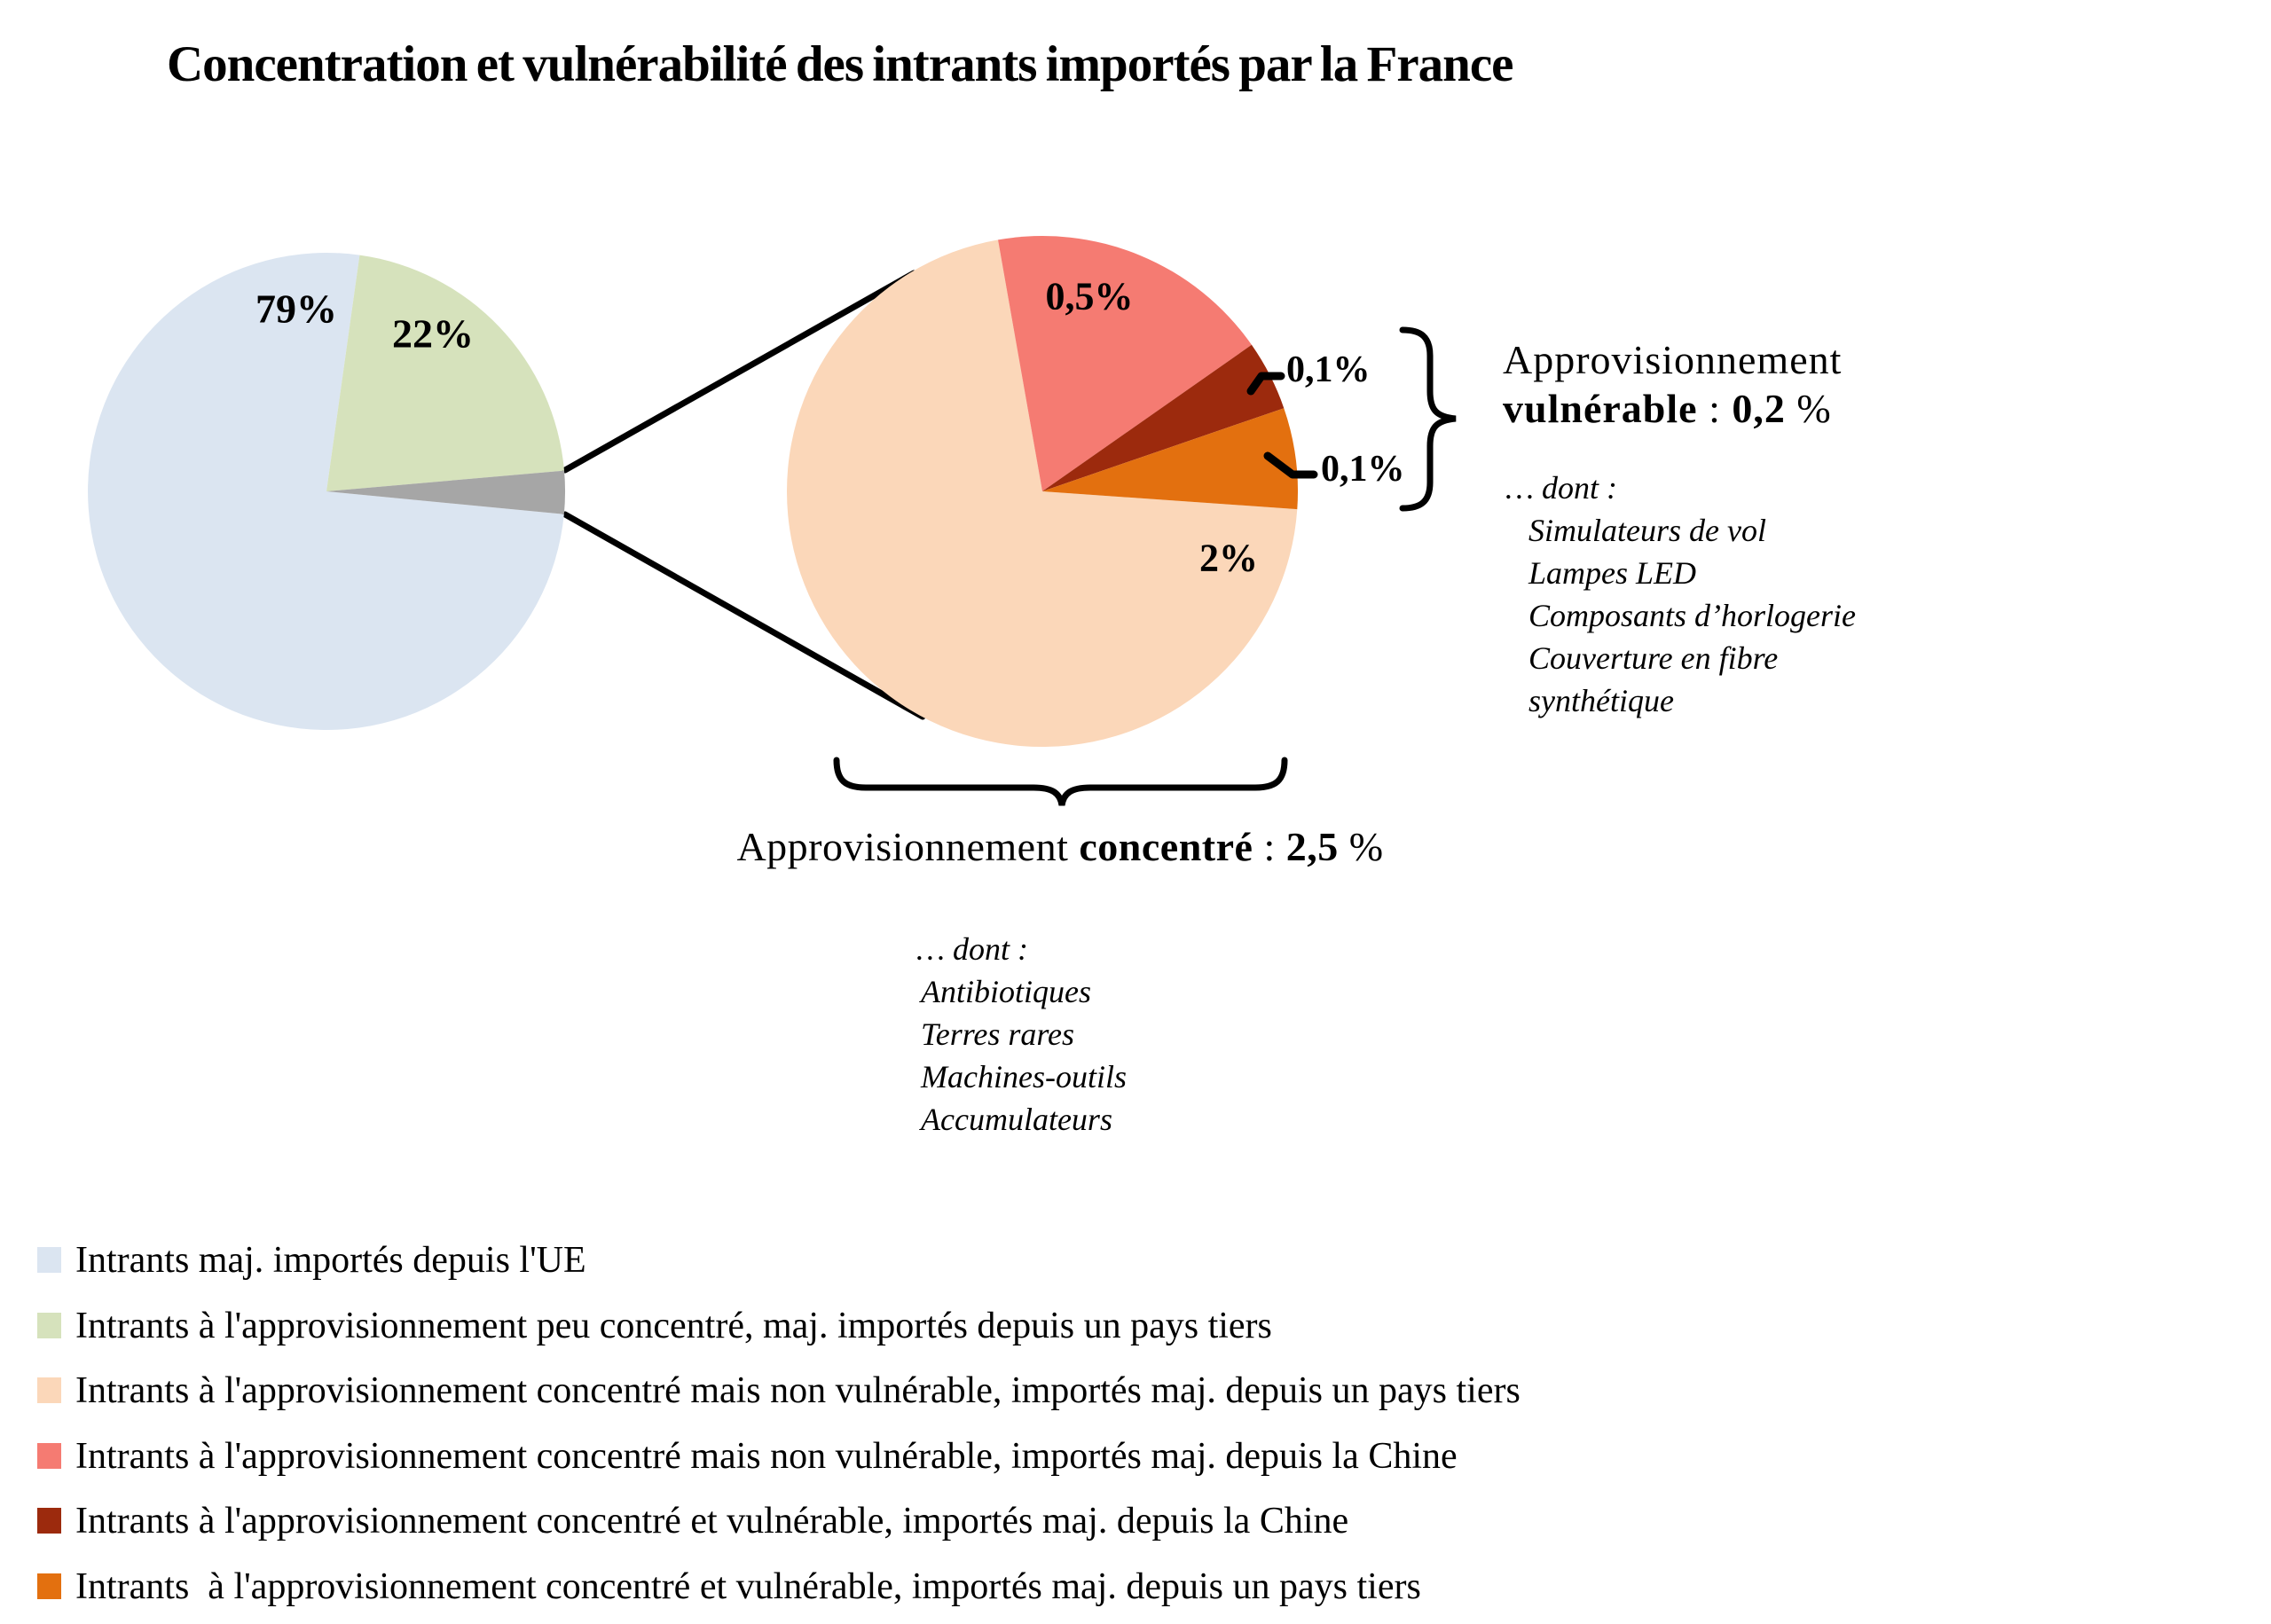 The height and width of the screenshot is (1624, 2271). What do you see at coordinates (1328, 370) in the screenshot?
I see `detail-pie-label-vulnerable-chine: 0,1%` at bounding box center [1328, 370].